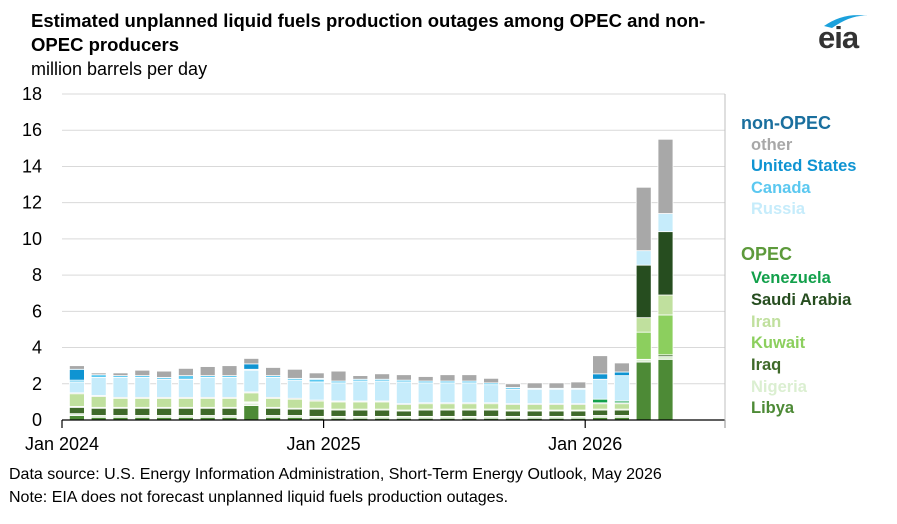 This screenshot has height=524, width=897. Describe the element at coordinates (37, 311) in the screenshot. I see `y-tick-label: 6` at that location.